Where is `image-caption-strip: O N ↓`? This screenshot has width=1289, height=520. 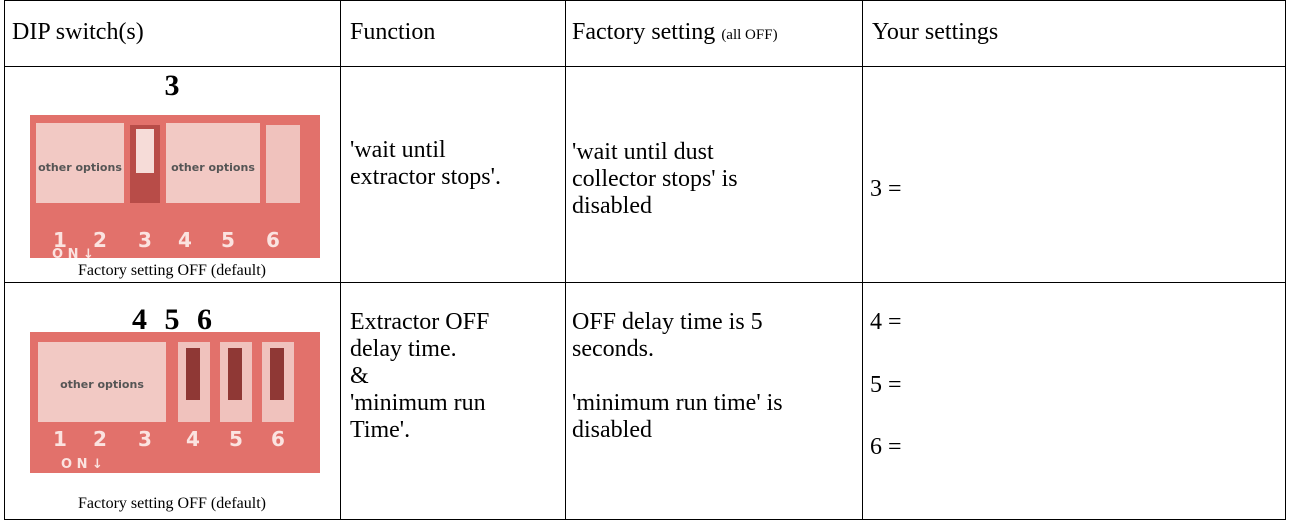 image-caption-strip: O N ↓ is located at coordinates (73, 254).